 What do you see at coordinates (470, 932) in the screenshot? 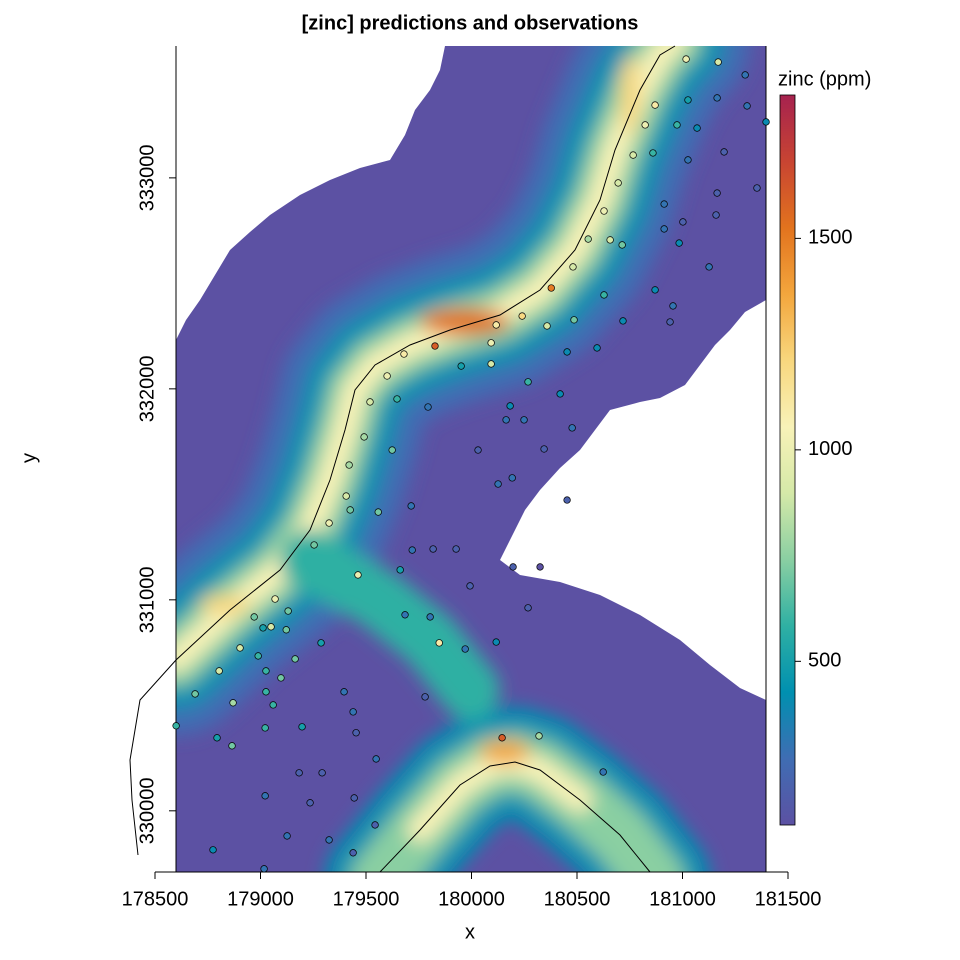
I see `x-axis-label: x` at bounding box center [470, 932].